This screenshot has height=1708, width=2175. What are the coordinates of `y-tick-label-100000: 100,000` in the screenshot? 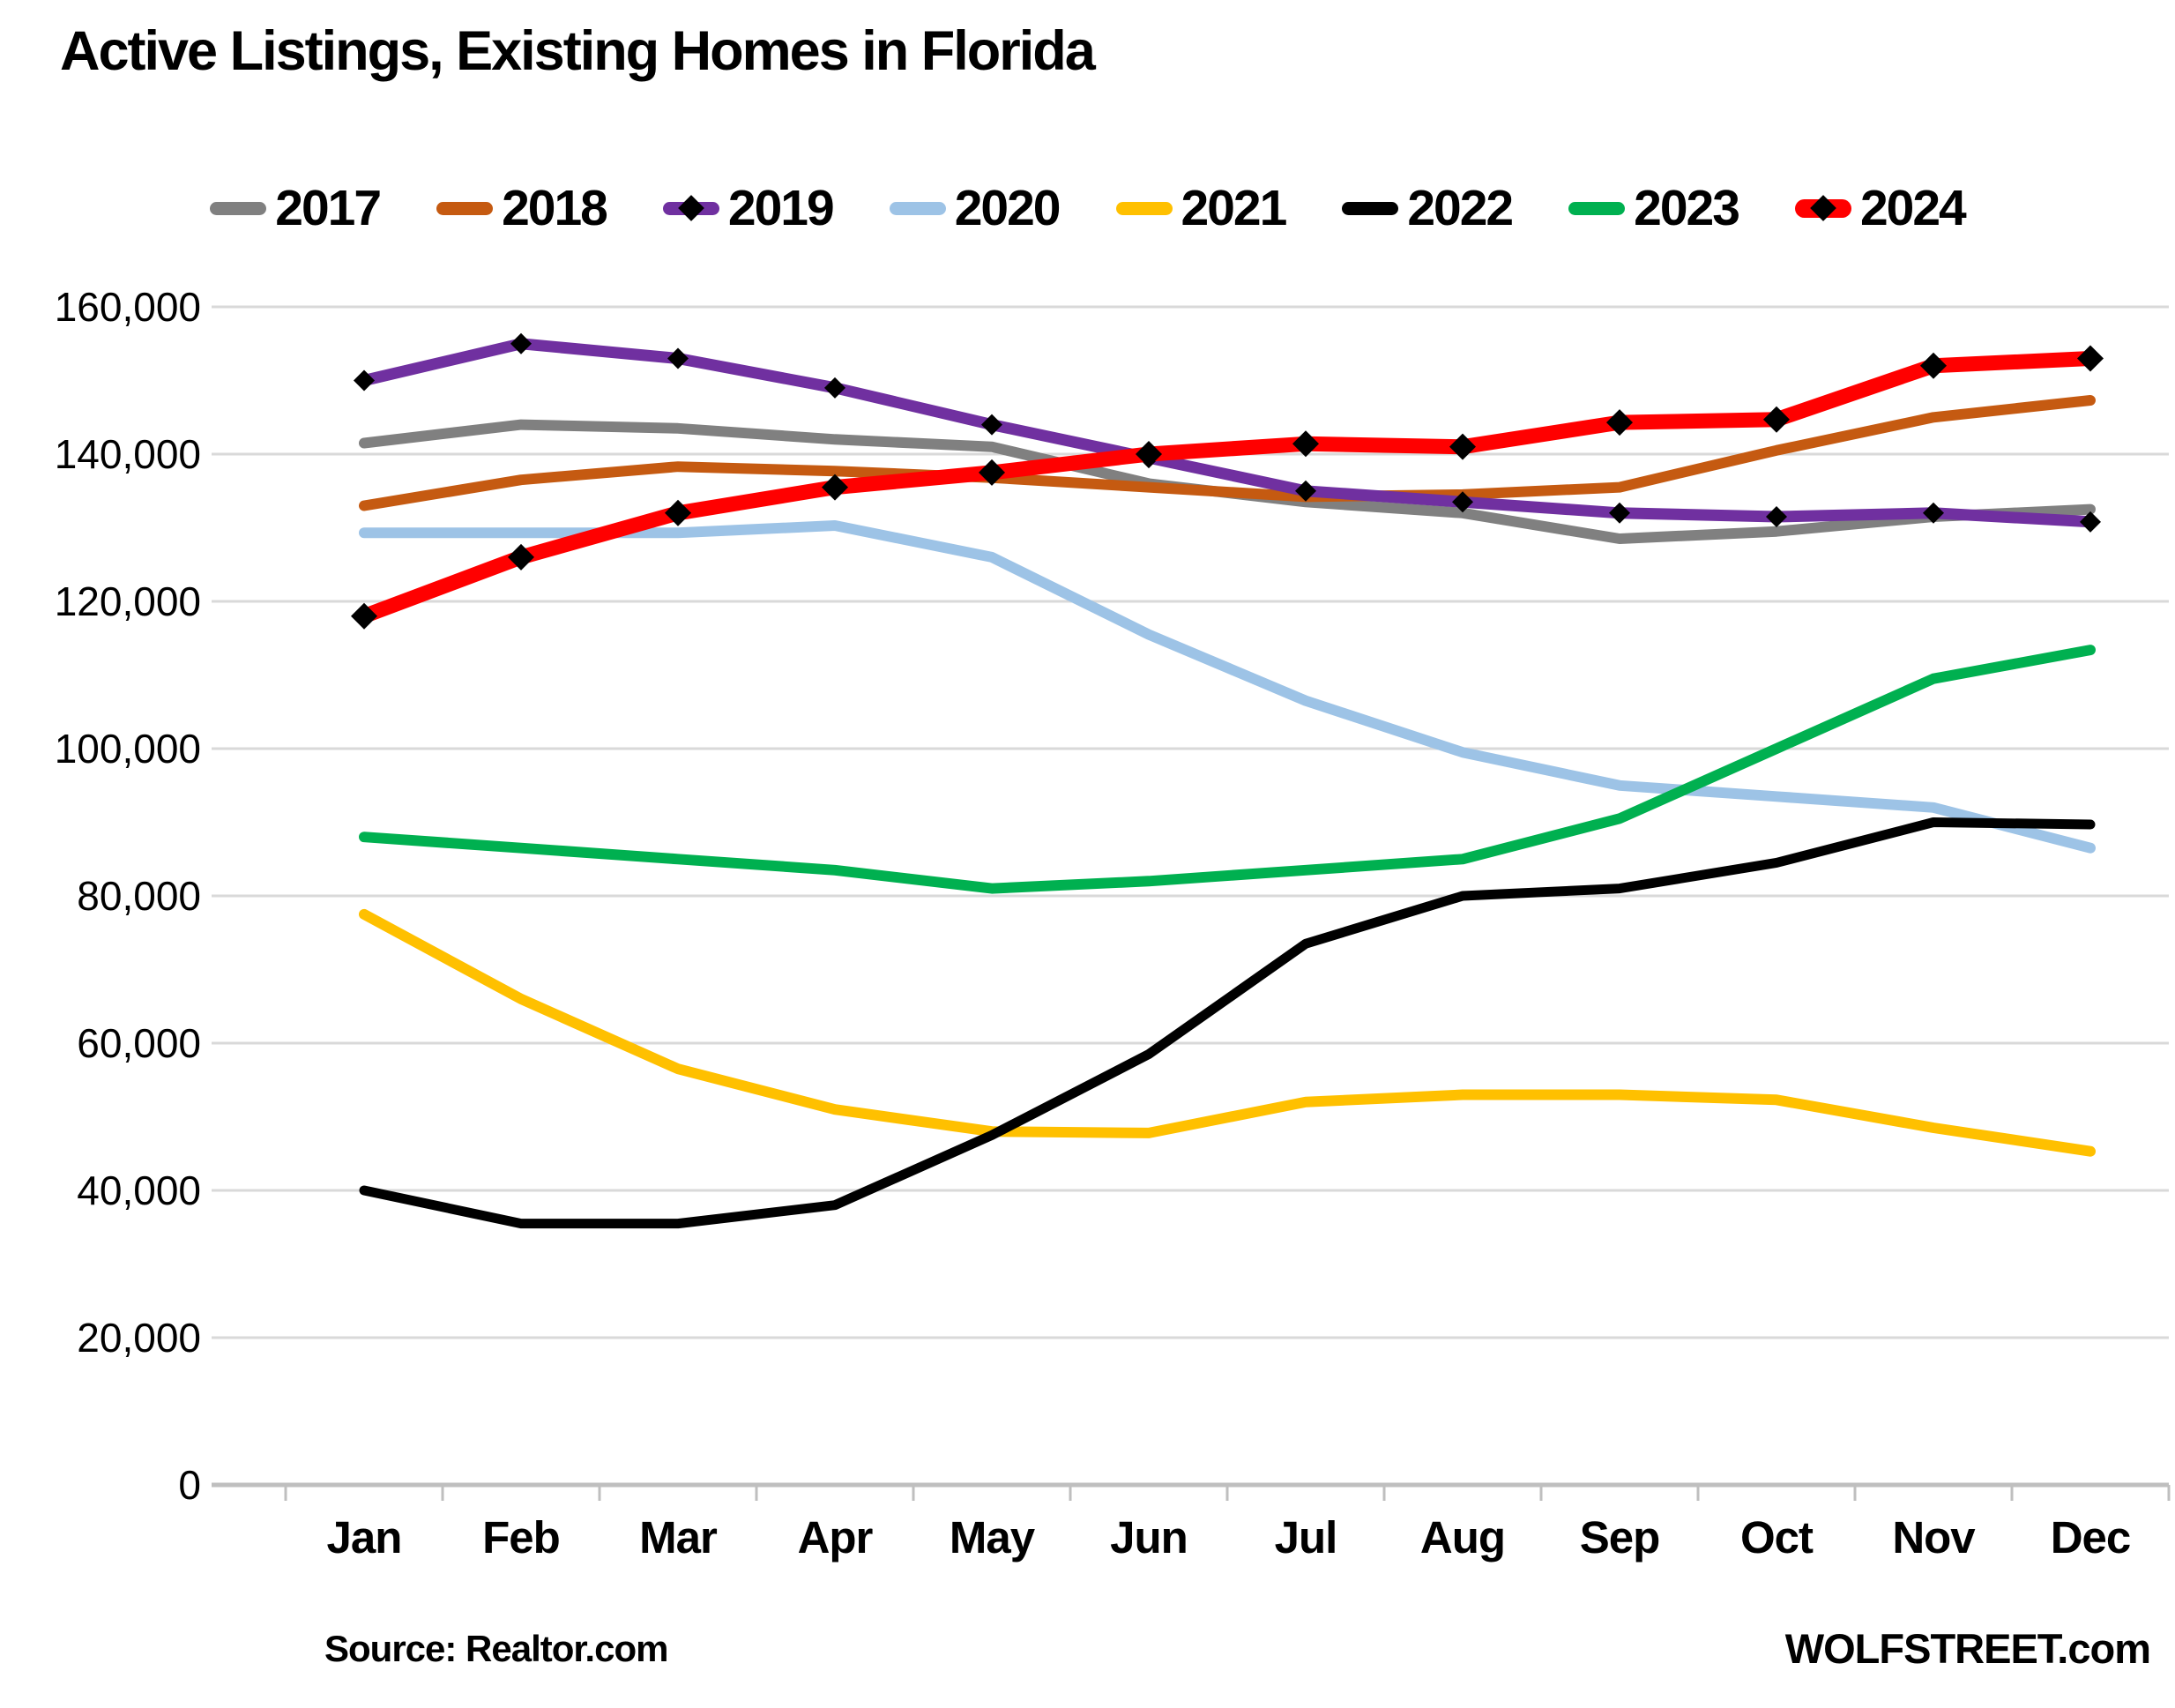 It's located at (127, 749).